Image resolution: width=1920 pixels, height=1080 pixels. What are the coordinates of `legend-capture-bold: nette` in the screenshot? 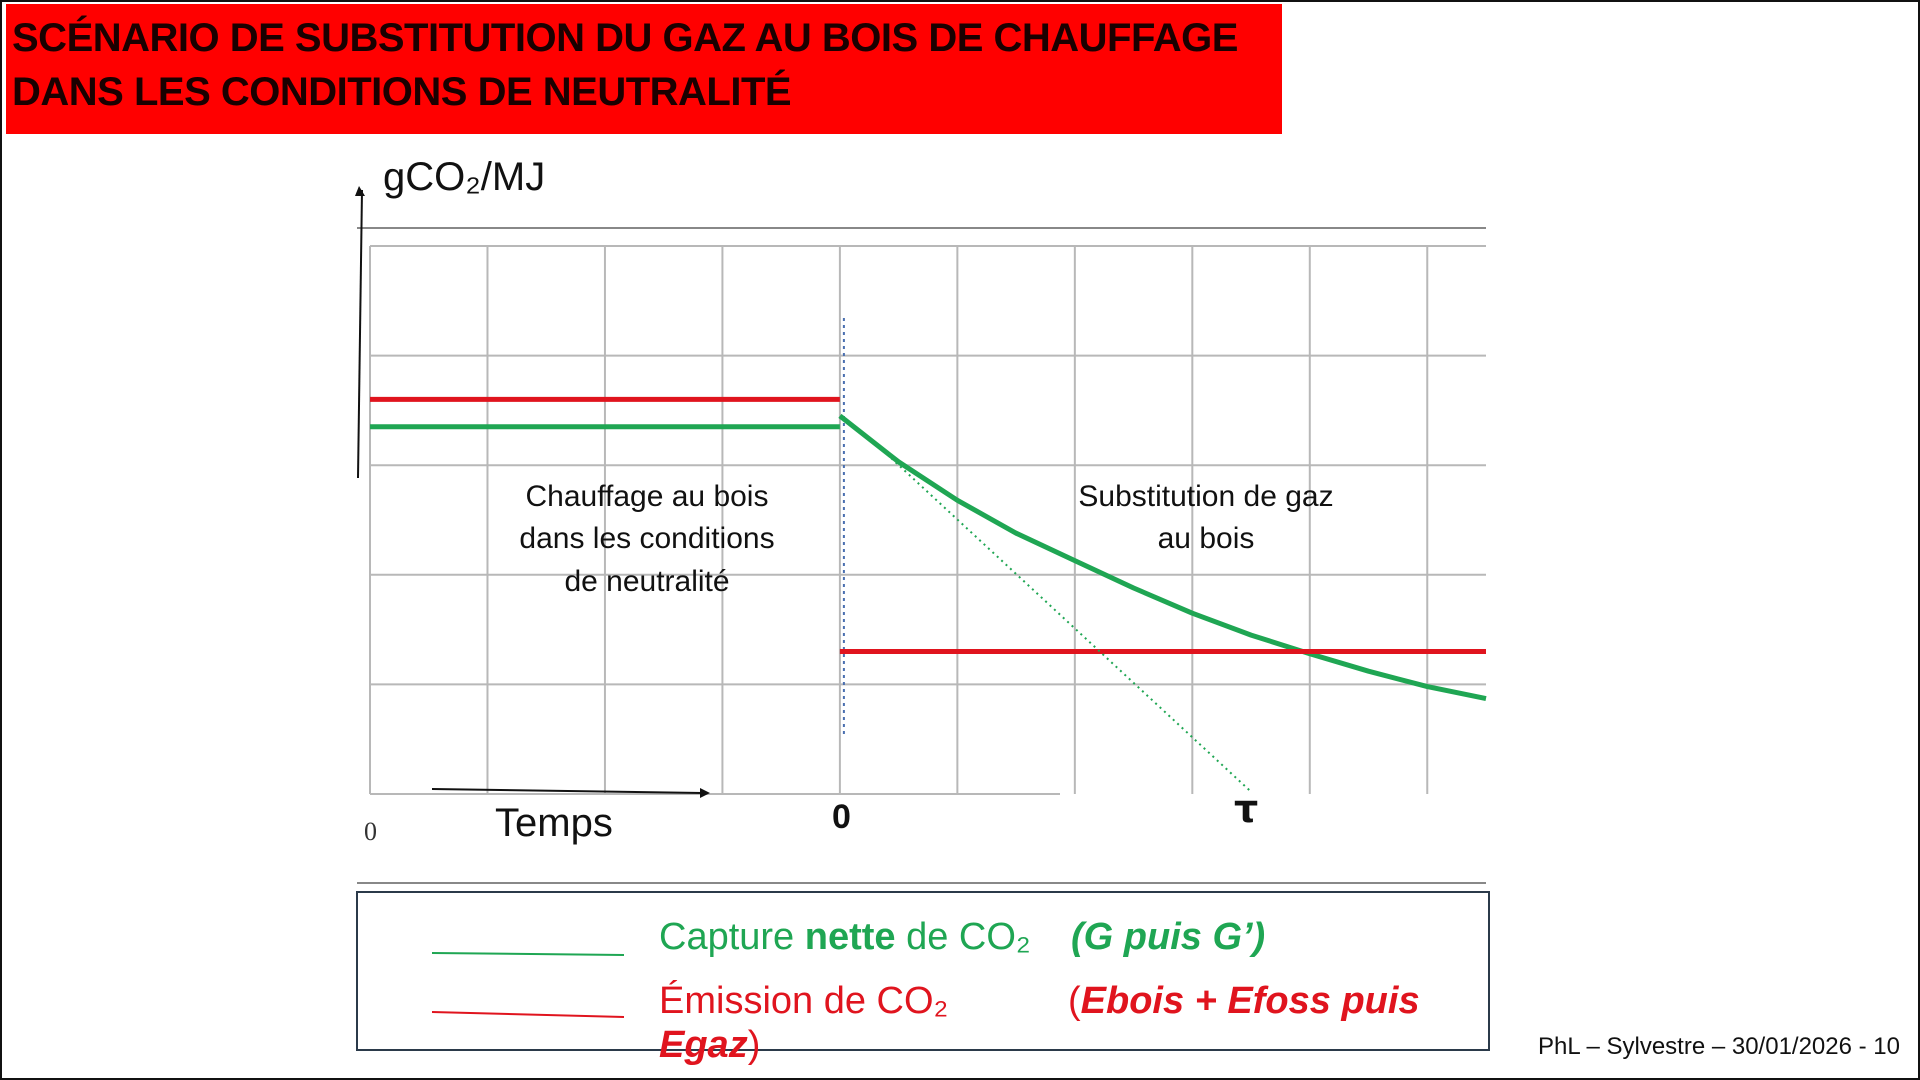 It's located at (850, 937).